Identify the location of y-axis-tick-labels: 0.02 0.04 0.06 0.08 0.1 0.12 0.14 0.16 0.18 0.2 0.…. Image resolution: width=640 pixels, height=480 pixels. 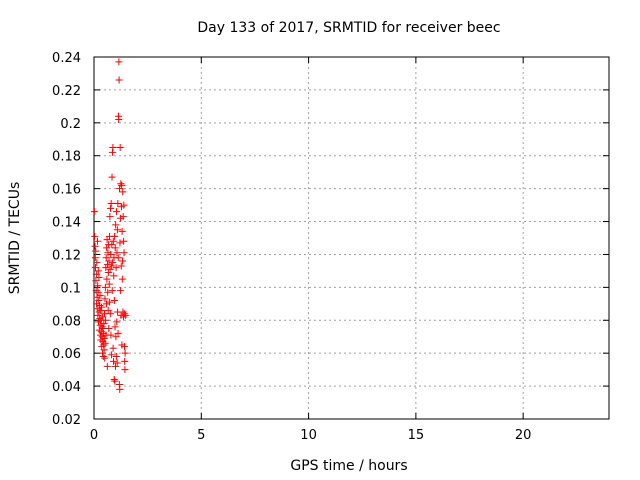
(66, 239).